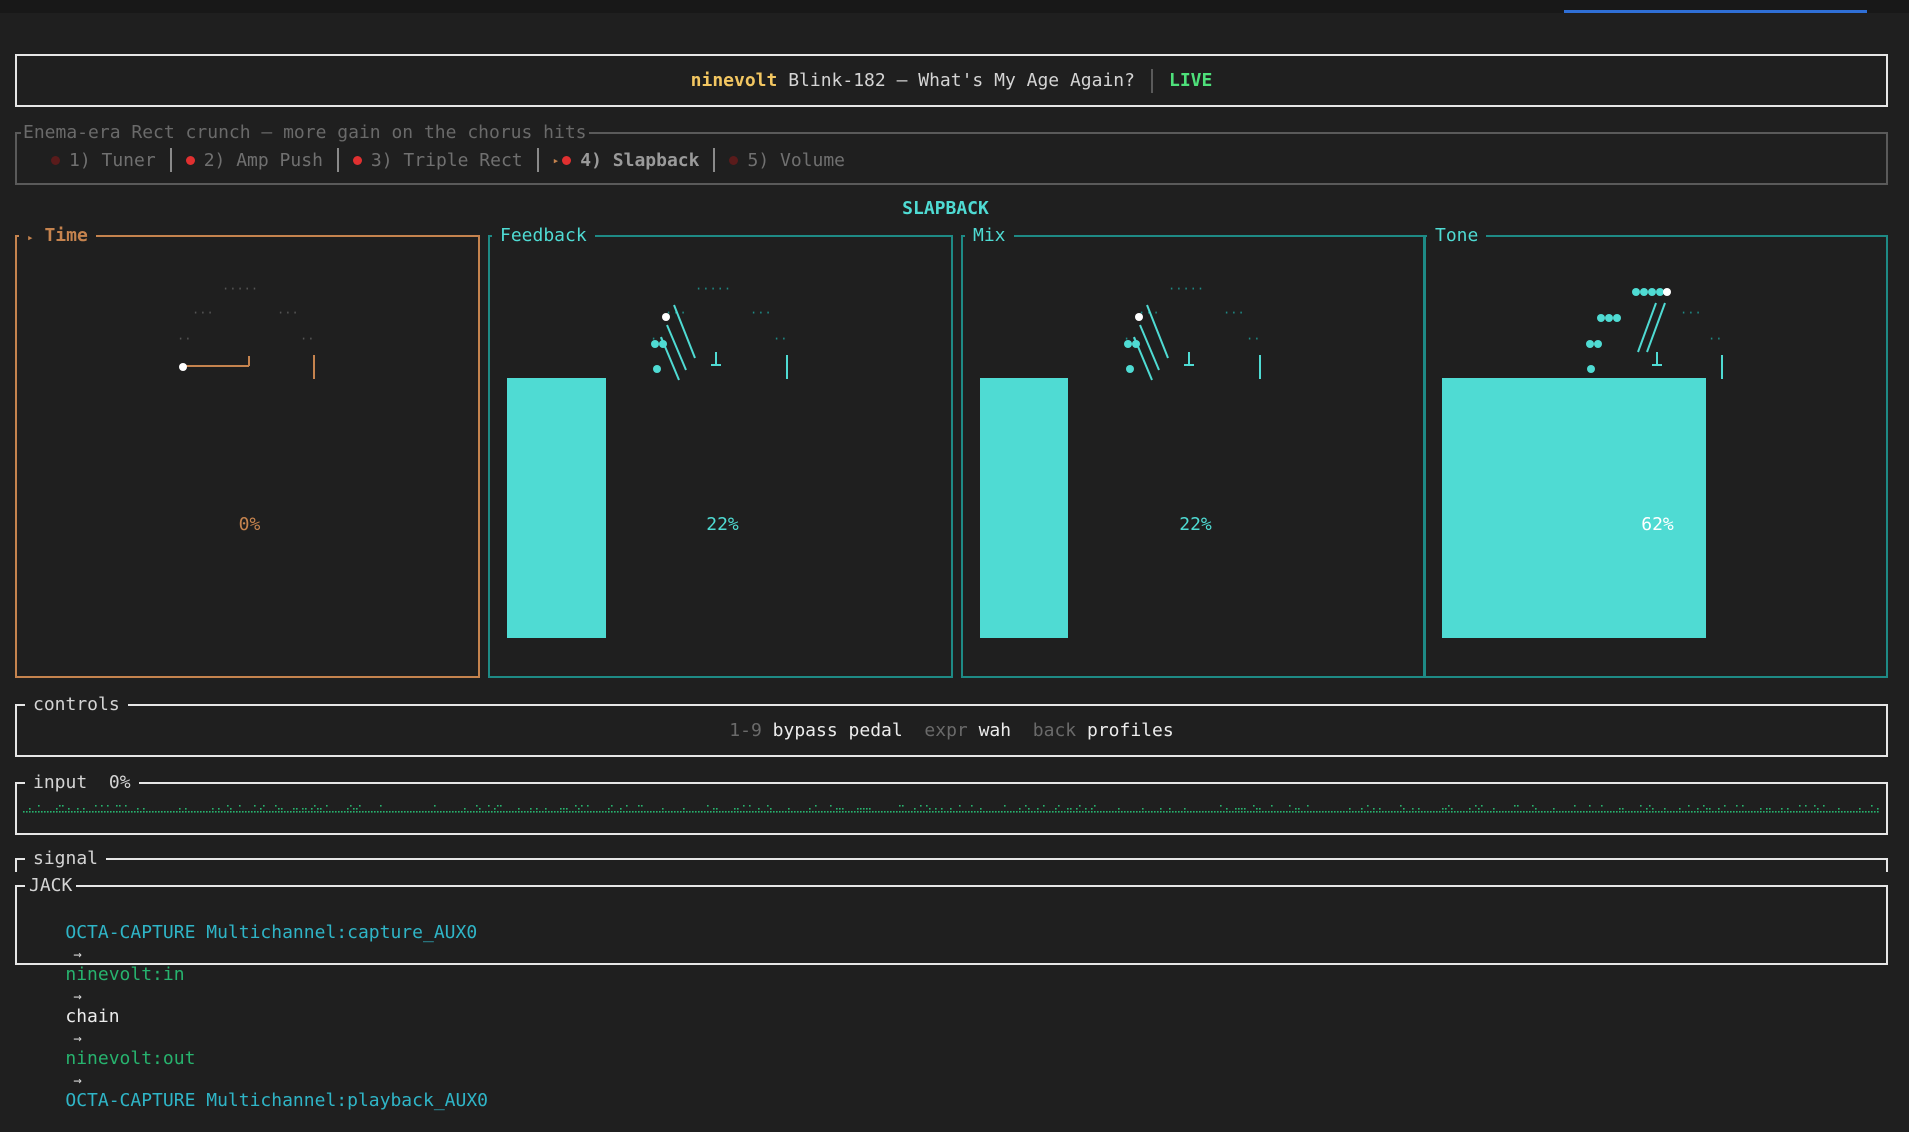 This screenshot has width=1909, height=1132. I want to click on input-level: 0%, so click(119, 782).